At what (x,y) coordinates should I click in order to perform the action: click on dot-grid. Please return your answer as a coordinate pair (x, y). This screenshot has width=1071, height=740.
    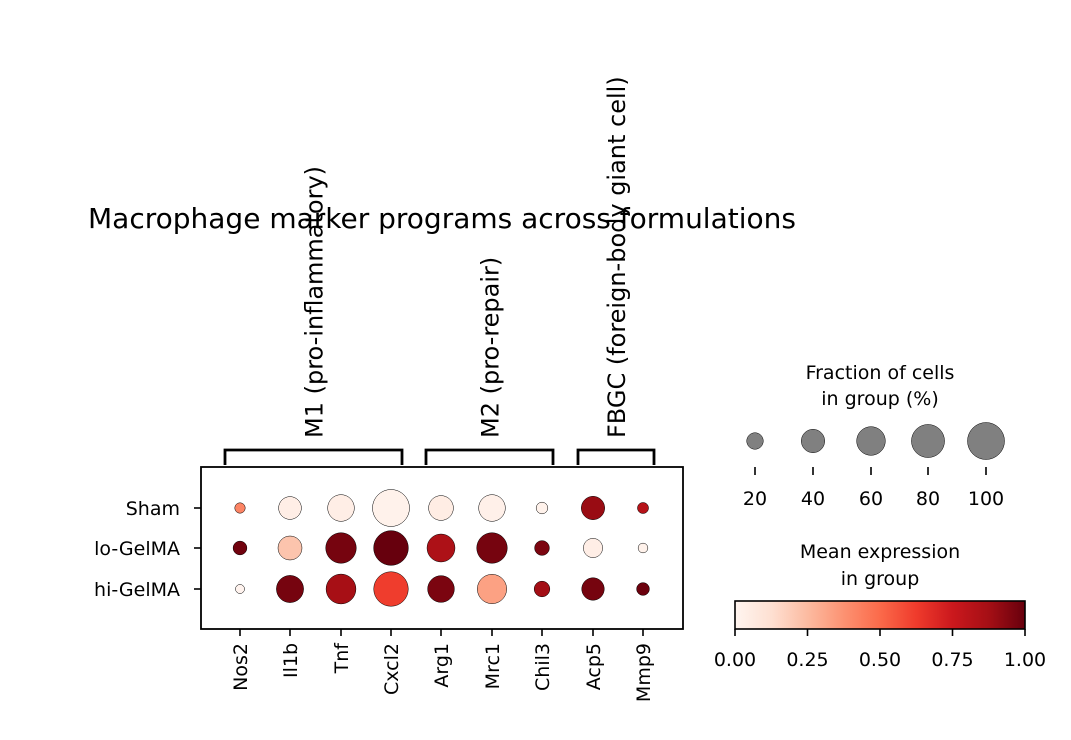
    Looking at the image, I should click on (441, 548).